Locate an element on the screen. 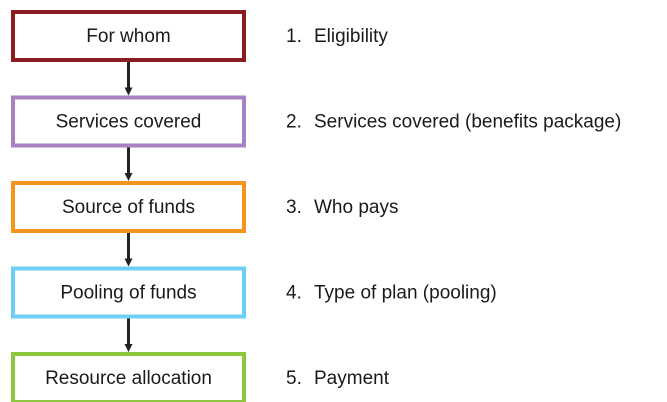 This screenshot has width=667, height=402. node-label: Pooling of funds is located at coordinates (128, 293).